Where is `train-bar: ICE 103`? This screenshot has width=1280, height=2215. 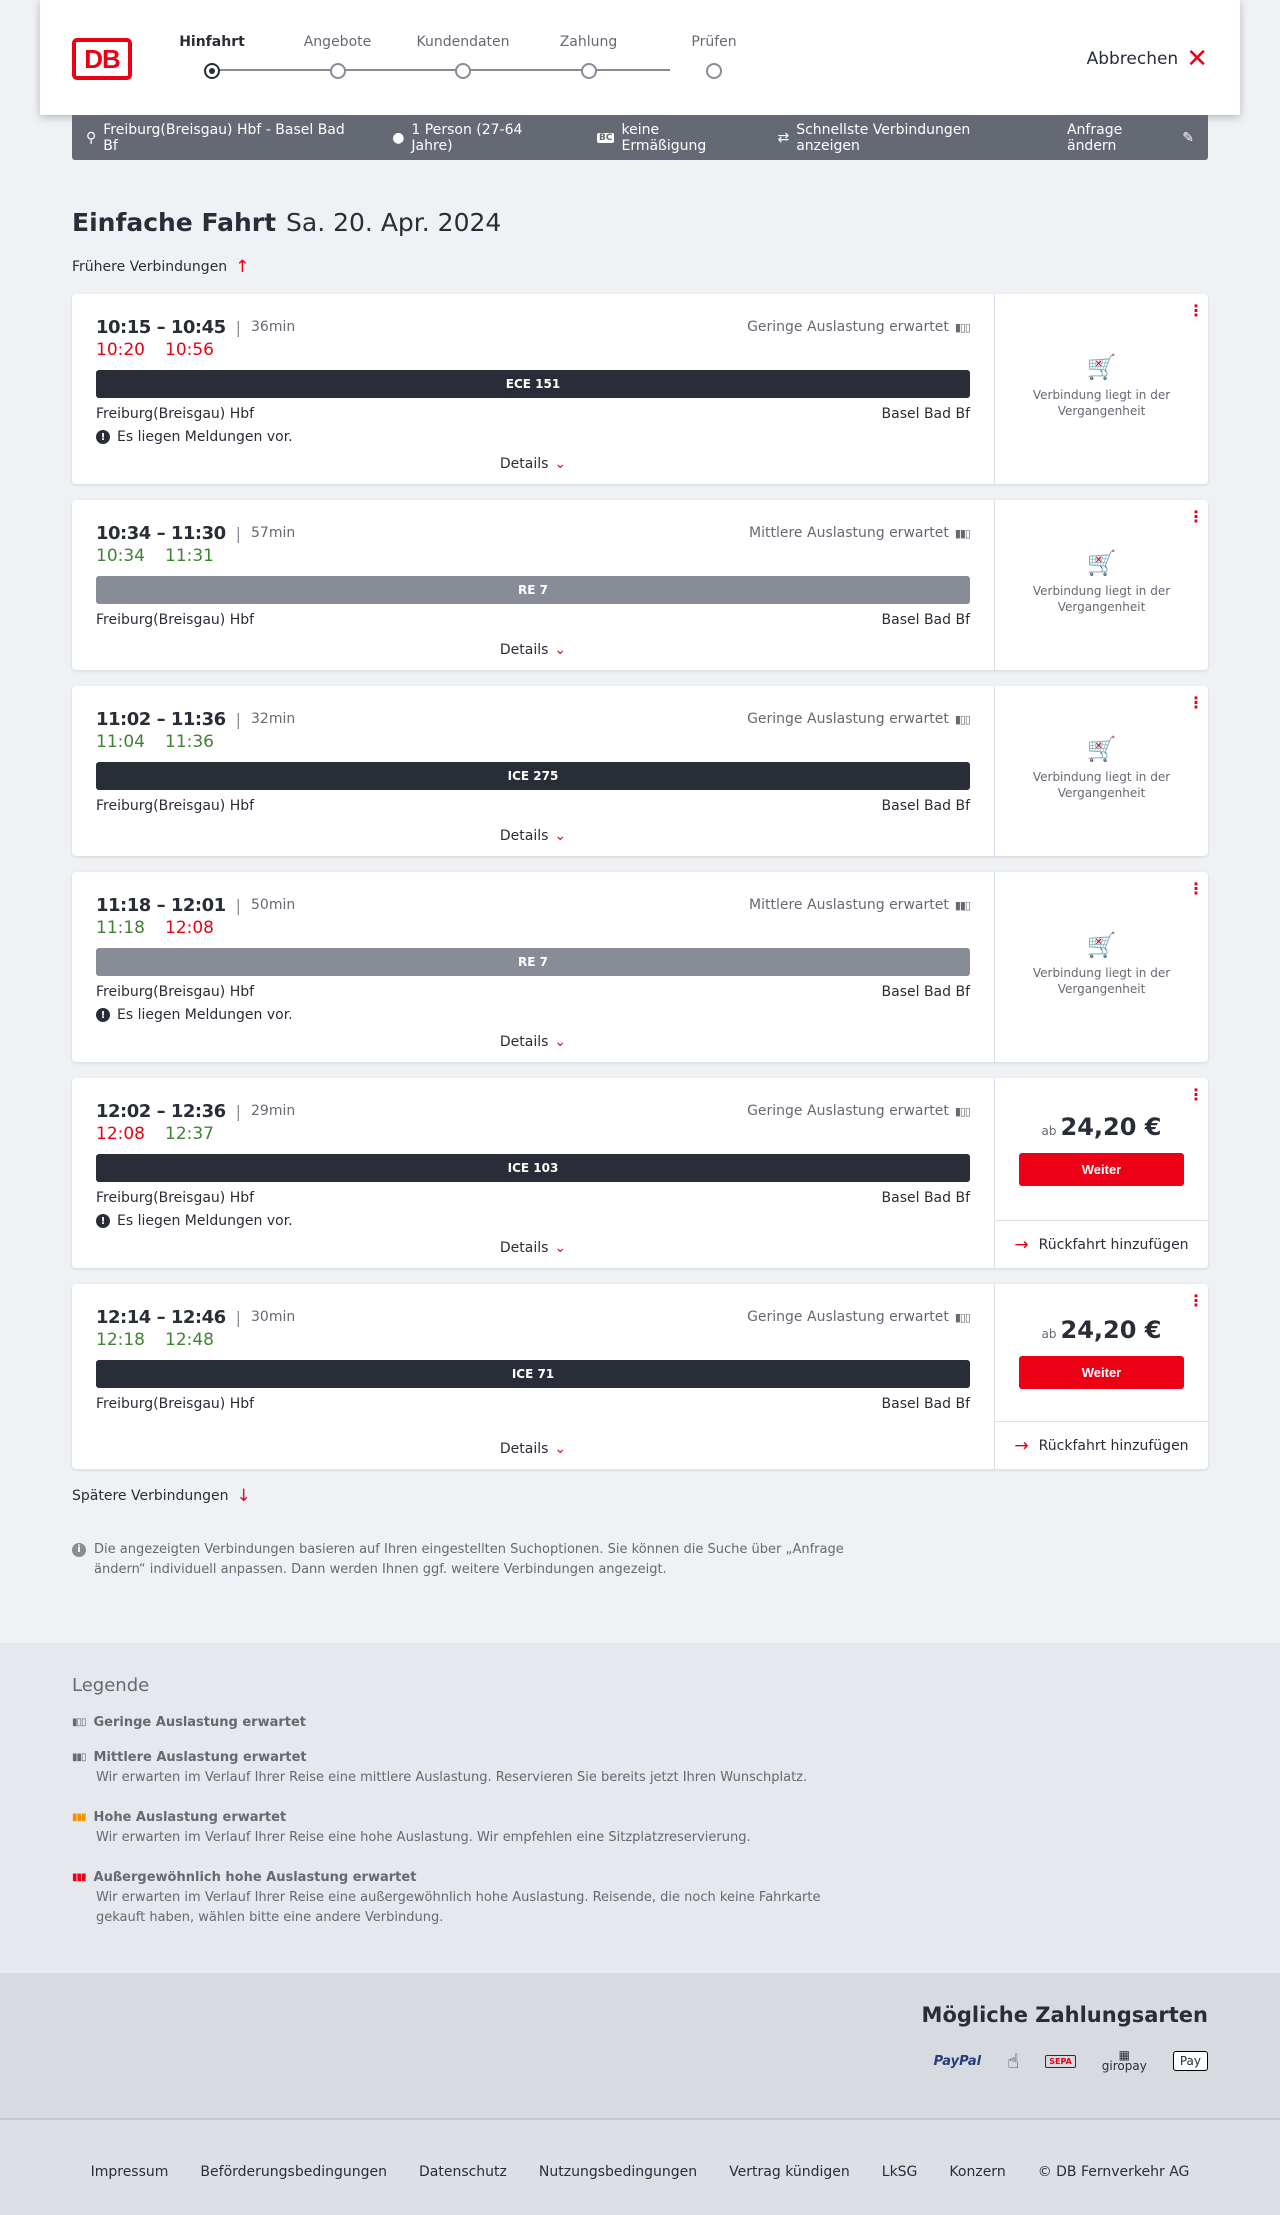
train-bar: ICE 103 is located at coordinates (533, 1168).